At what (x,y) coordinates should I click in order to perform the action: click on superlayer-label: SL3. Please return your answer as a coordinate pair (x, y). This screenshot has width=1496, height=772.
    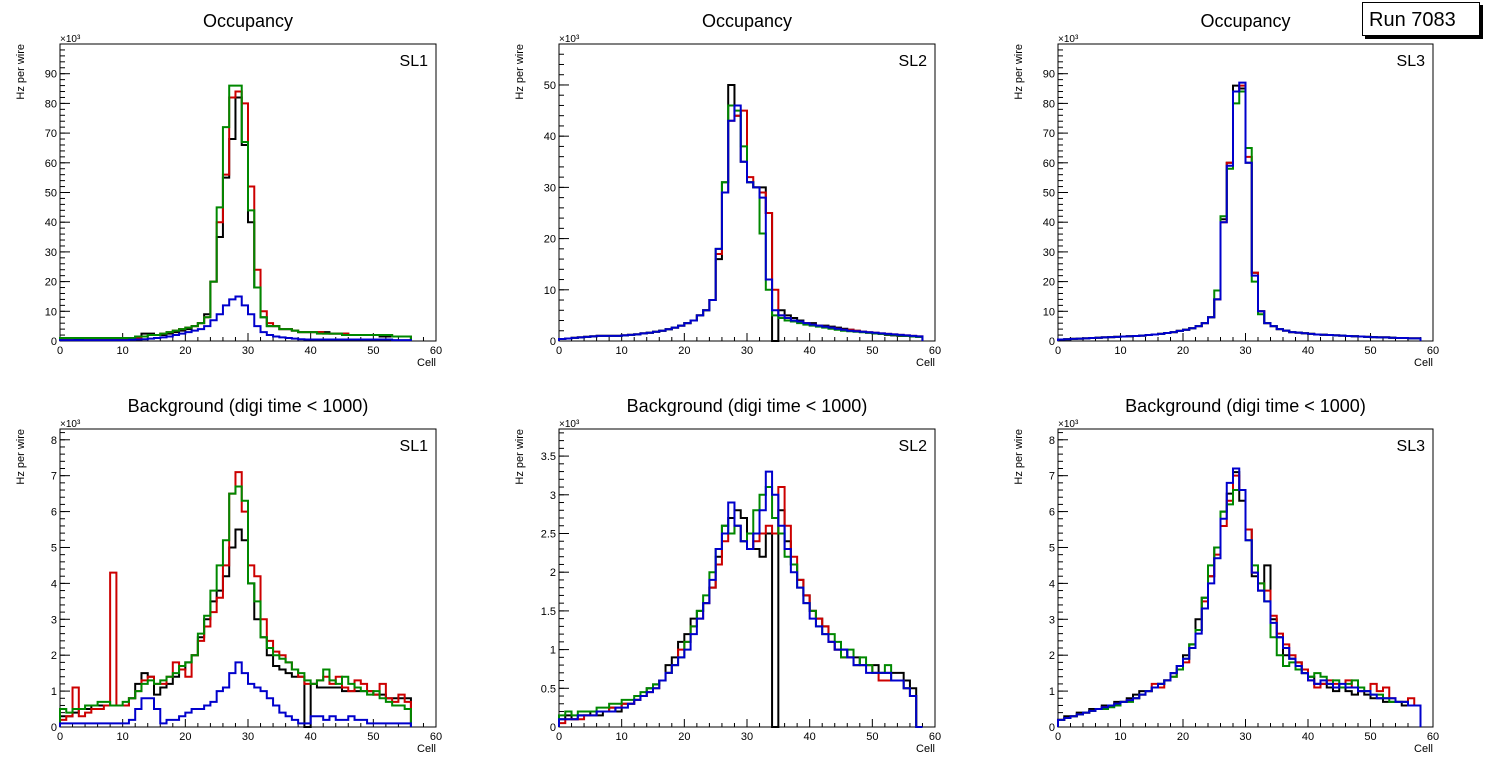
    Looking at the image, I should click on (1411, 446).